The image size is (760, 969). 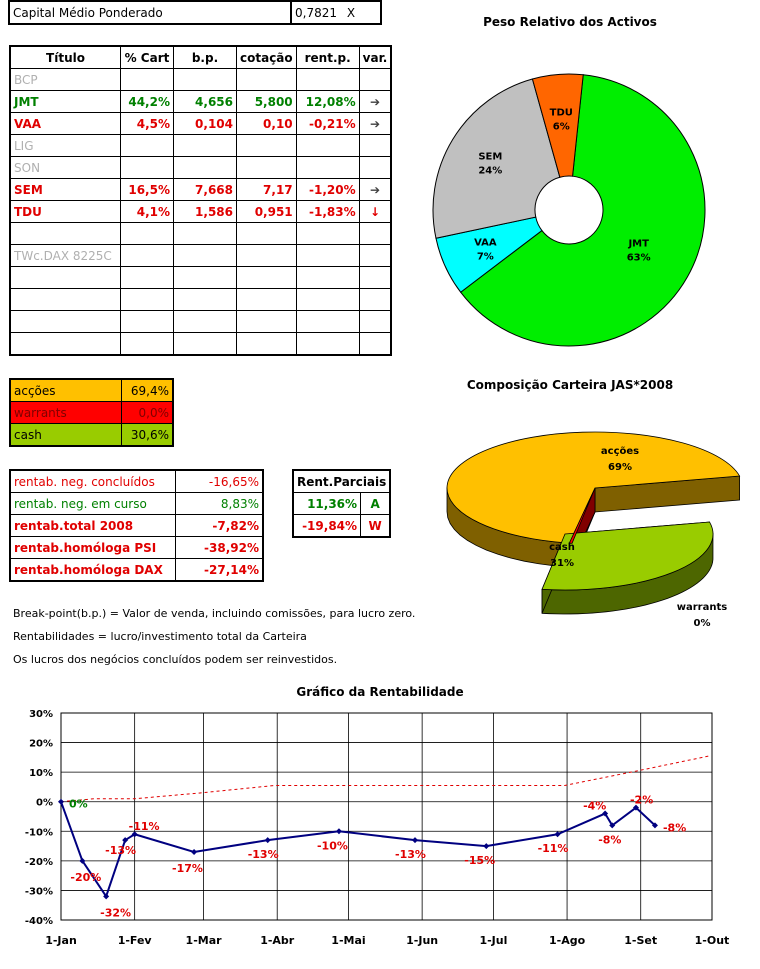 What do you see at coordinates (61, 940) in the screenshot?
I see `x-tick-label: 1-Jan` at bounding box center [61, 940].